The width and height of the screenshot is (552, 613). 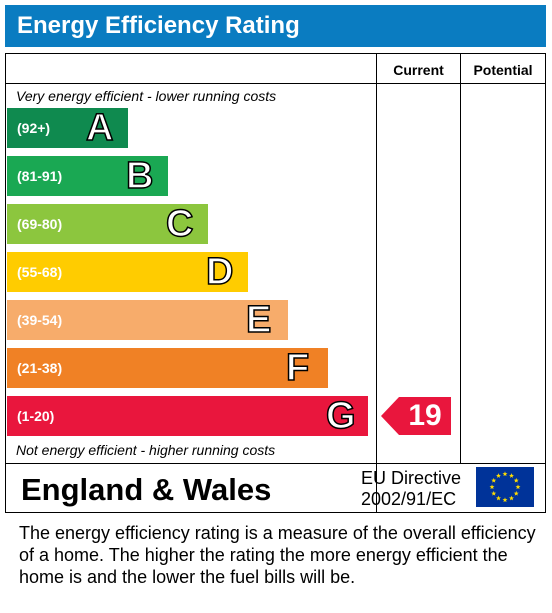 I want to click on band-letter-label: B, so click(x=139, y=176).